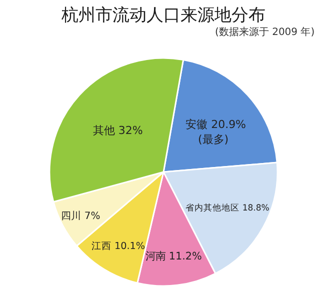 The width and height of the screenshot is (327, 294). I want to click on slice-label: 江西 10.1%, so click(118, 246).